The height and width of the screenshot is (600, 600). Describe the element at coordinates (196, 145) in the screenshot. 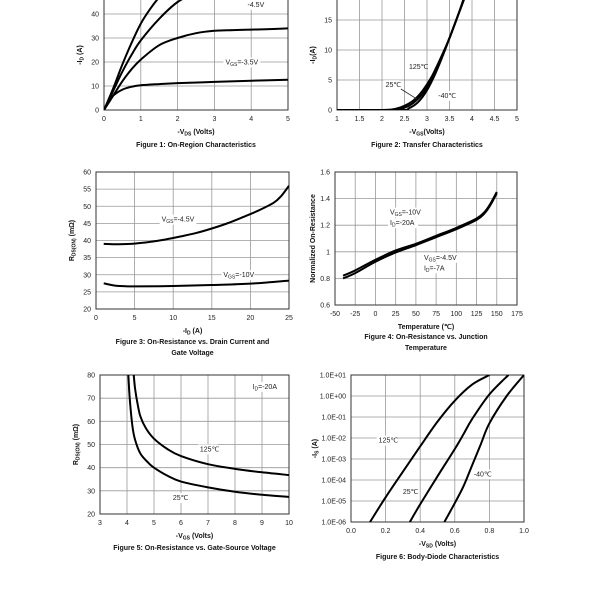

I see `figure-caption: Figure 1: On-Region Characteristics` at that location.